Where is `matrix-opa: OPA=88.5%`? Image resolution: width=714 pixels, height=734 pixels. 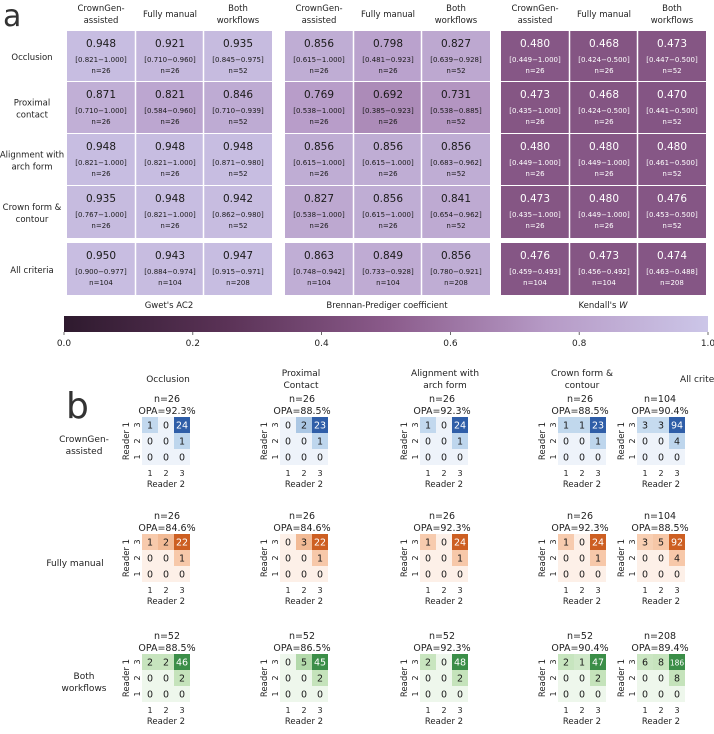
matrix-opa: OPA=88.5% is located at coordinates (659, 528).